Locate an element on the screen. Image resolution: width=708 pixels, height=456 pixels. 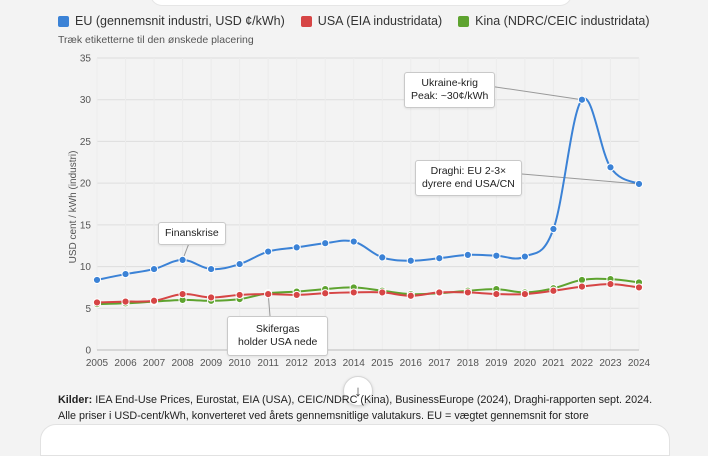
annotation-ukraine: Ukraine-krig Peak: ~30¢/kWh is located at coordinates (450, 90).